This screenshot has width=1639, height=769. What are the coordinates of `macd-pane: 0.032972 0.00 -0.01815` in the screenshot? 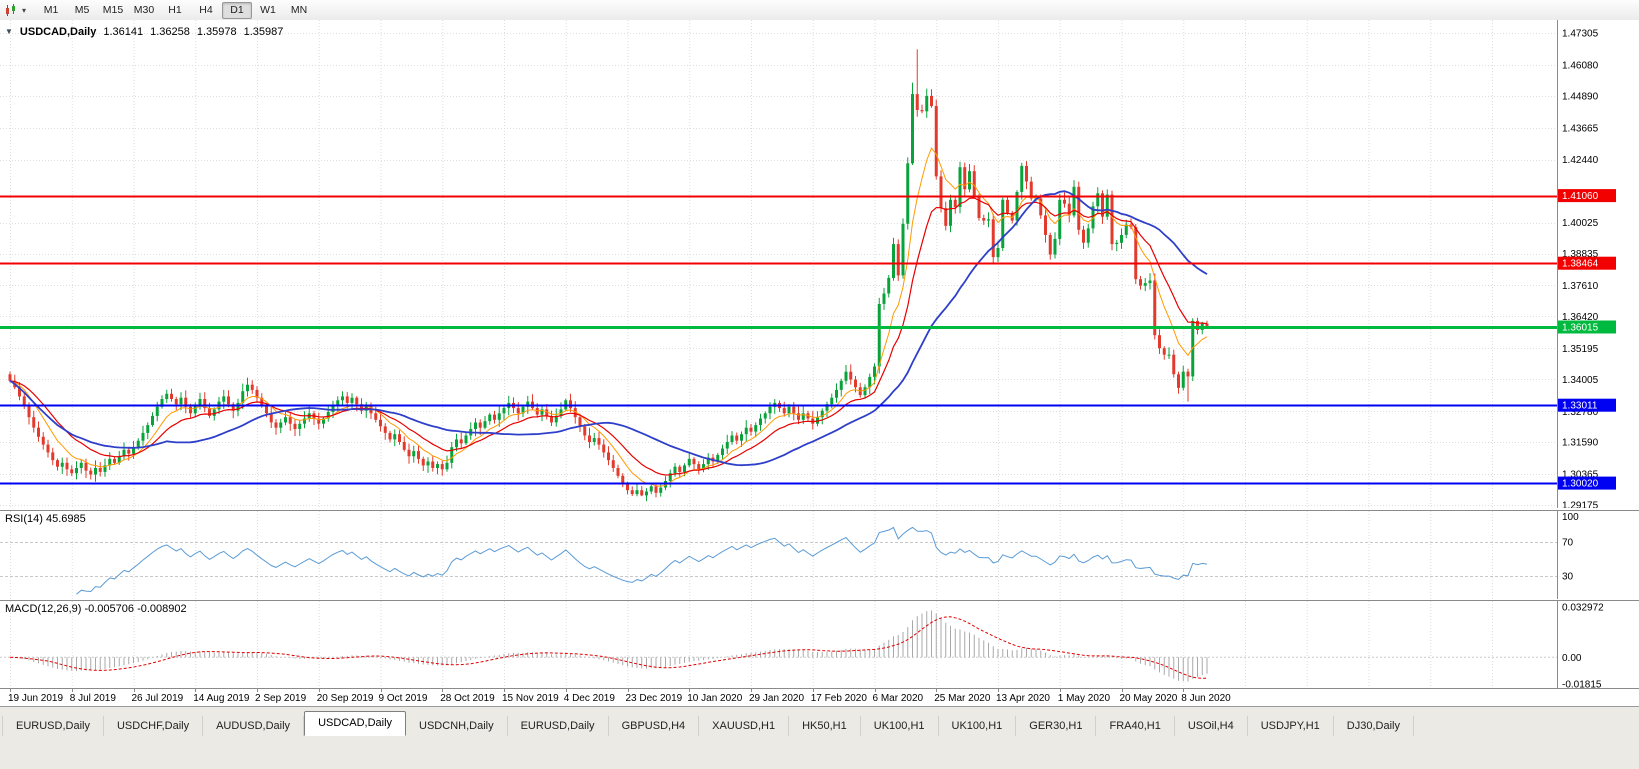 It's located at (819, 644).